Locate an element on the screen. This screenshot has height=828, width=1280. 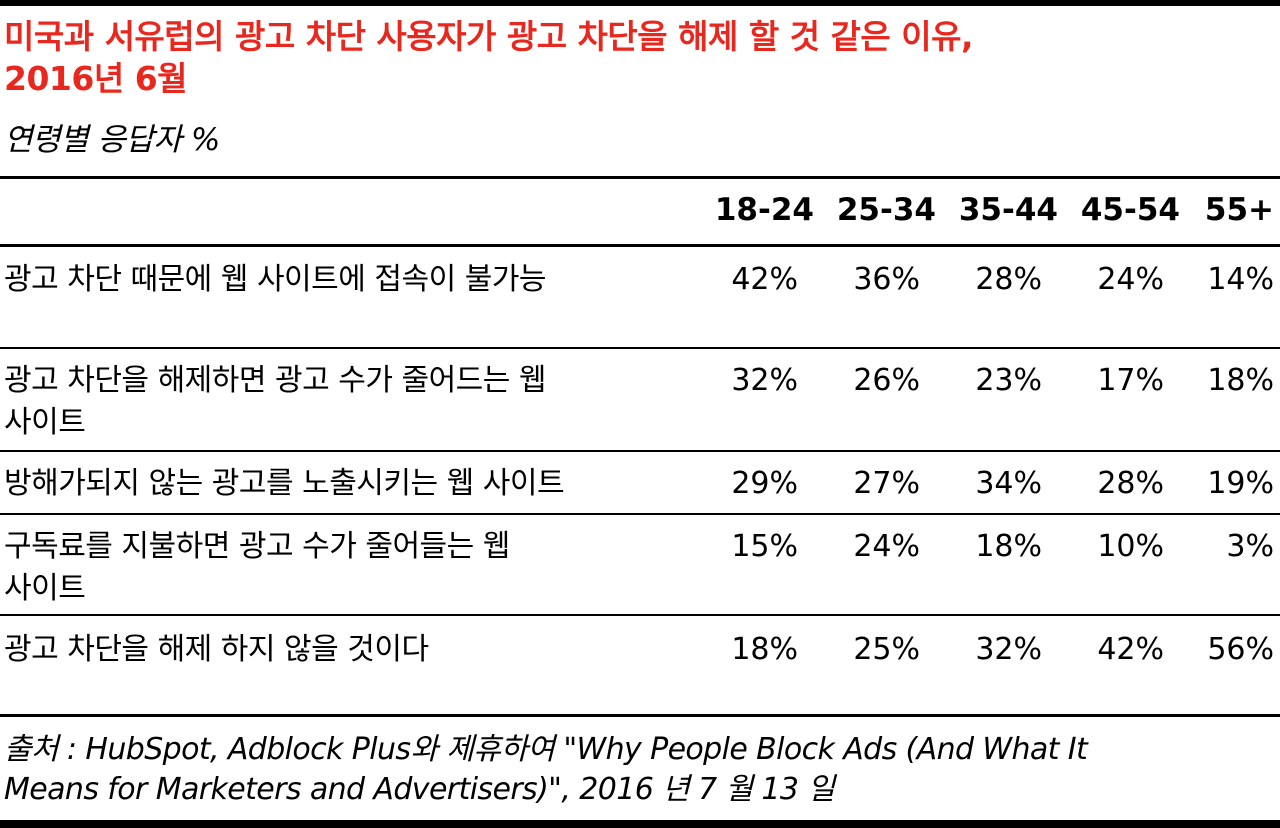
column-header-25-34: 25-34 is located at coordinates (886, 210).